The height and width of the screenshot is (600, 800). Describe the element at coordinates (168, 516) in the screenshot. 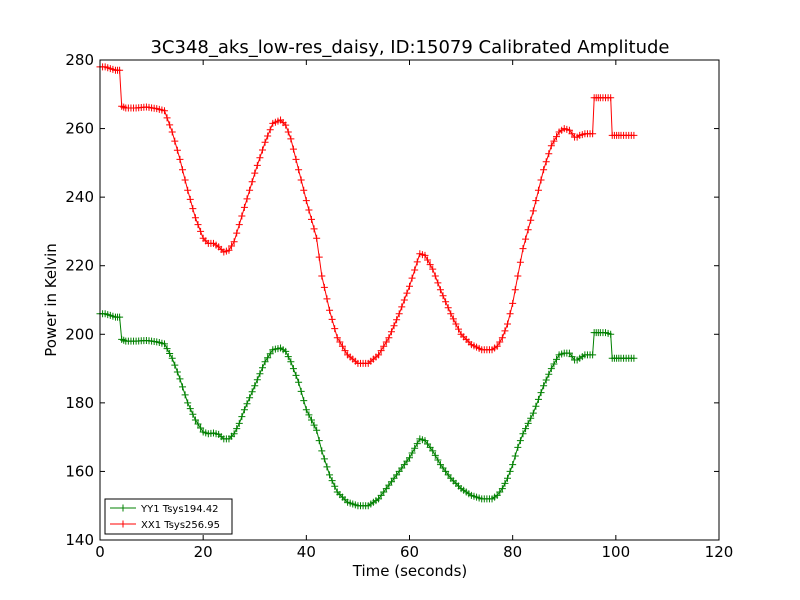

I see `legend: YY1 Tsys194.42 XX1 Tsys256.95` at that location.